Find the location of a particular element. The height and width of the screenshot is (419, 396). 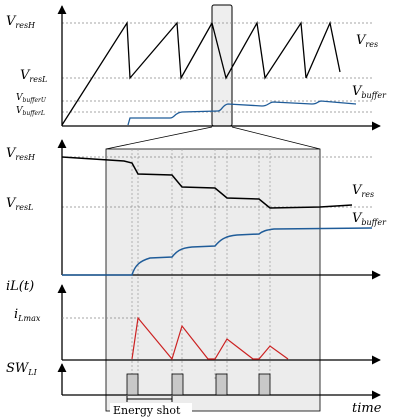

label-il-t: iL(t) is located at coordinates (20, 286).